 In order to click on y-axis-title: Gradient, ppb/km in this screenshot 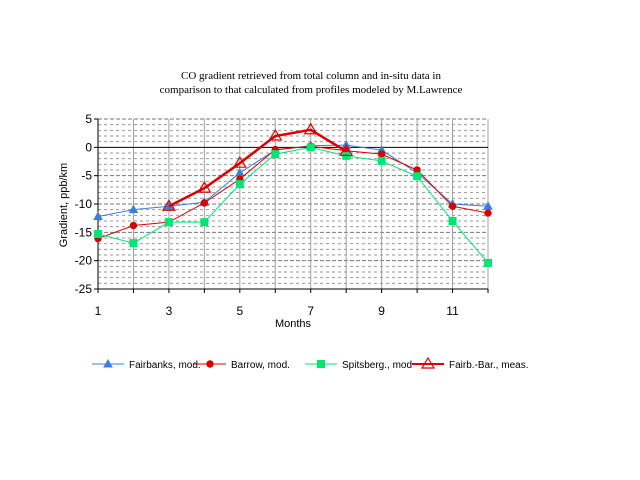, I will do `click(64, 205)`.